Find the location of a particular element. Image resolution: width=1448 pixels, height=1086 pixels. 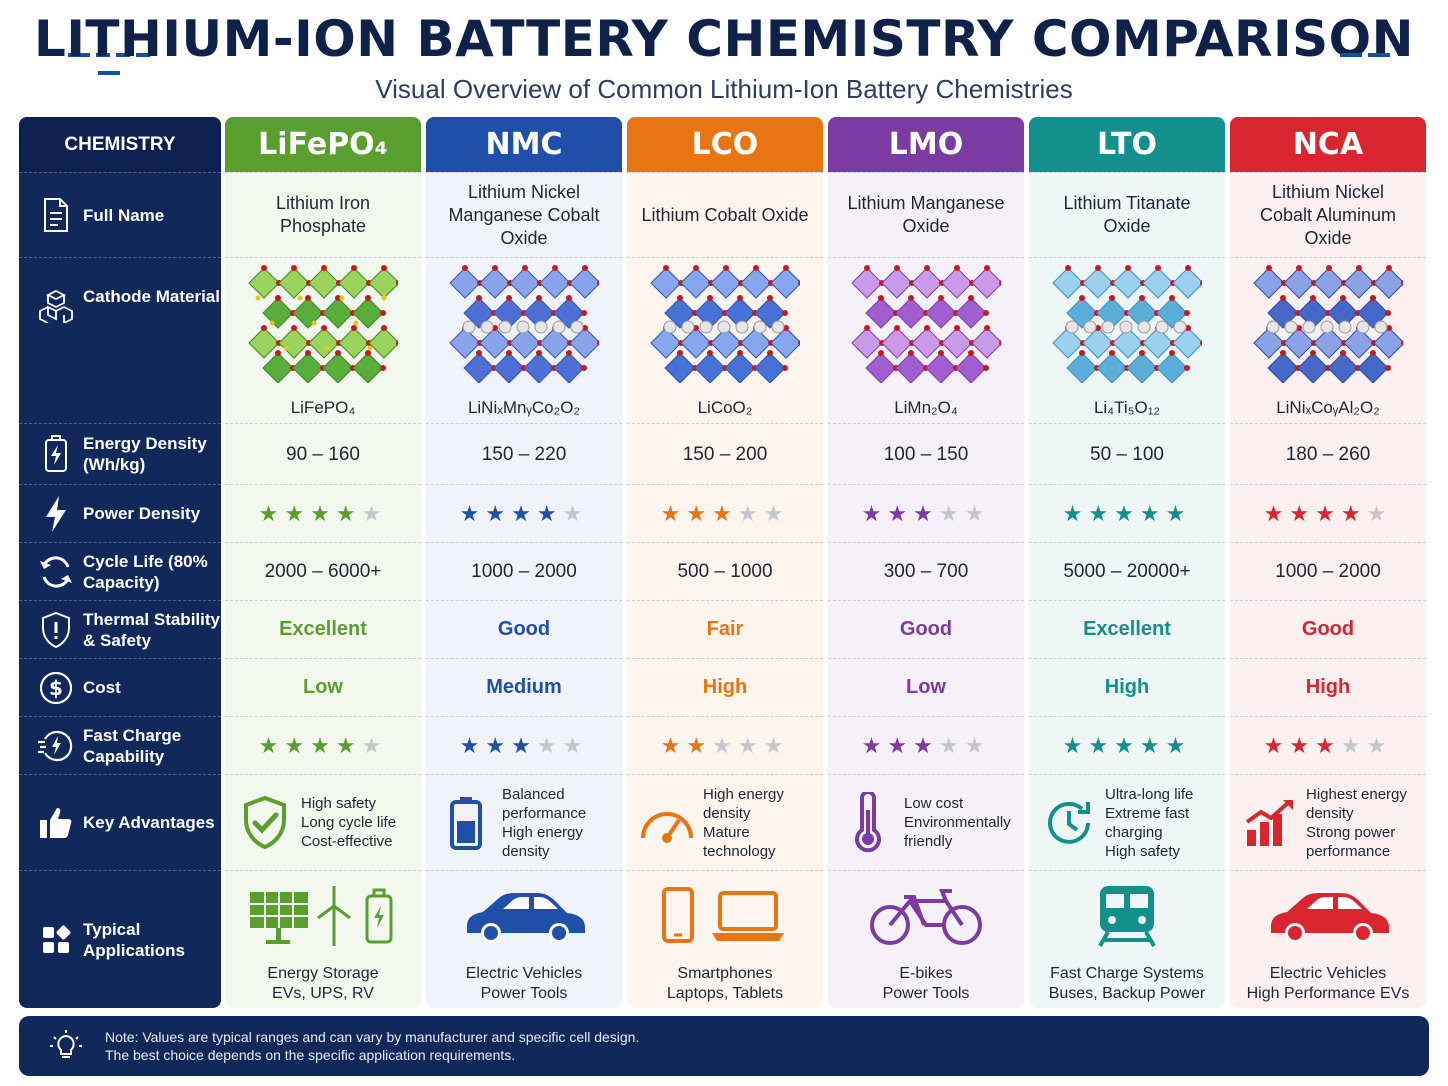

full-name-cell: Lithium Manganese Oxide is located at coordinates (926, 214).